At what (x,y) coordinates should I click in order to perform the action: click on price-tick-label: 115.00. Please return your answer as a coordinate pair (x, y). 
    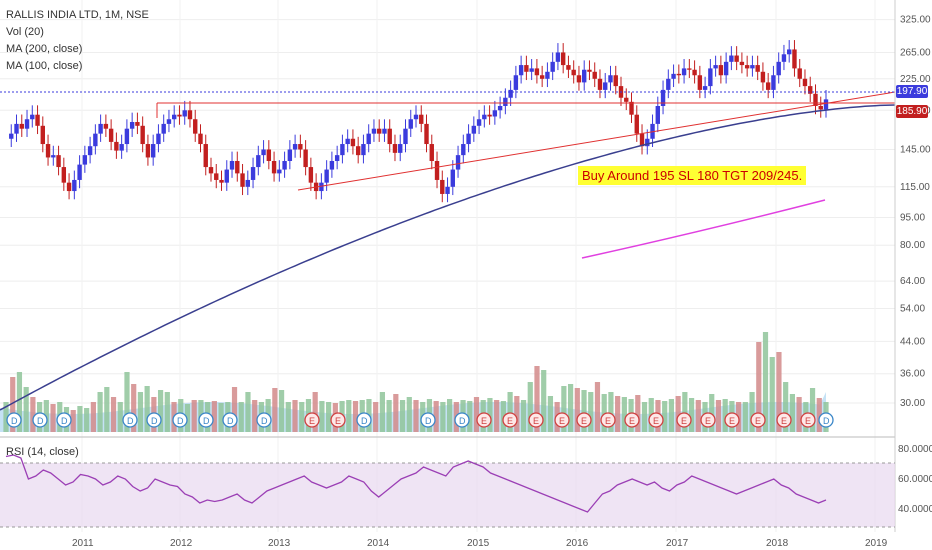
    Looking at the image, I should click on (915, 187).